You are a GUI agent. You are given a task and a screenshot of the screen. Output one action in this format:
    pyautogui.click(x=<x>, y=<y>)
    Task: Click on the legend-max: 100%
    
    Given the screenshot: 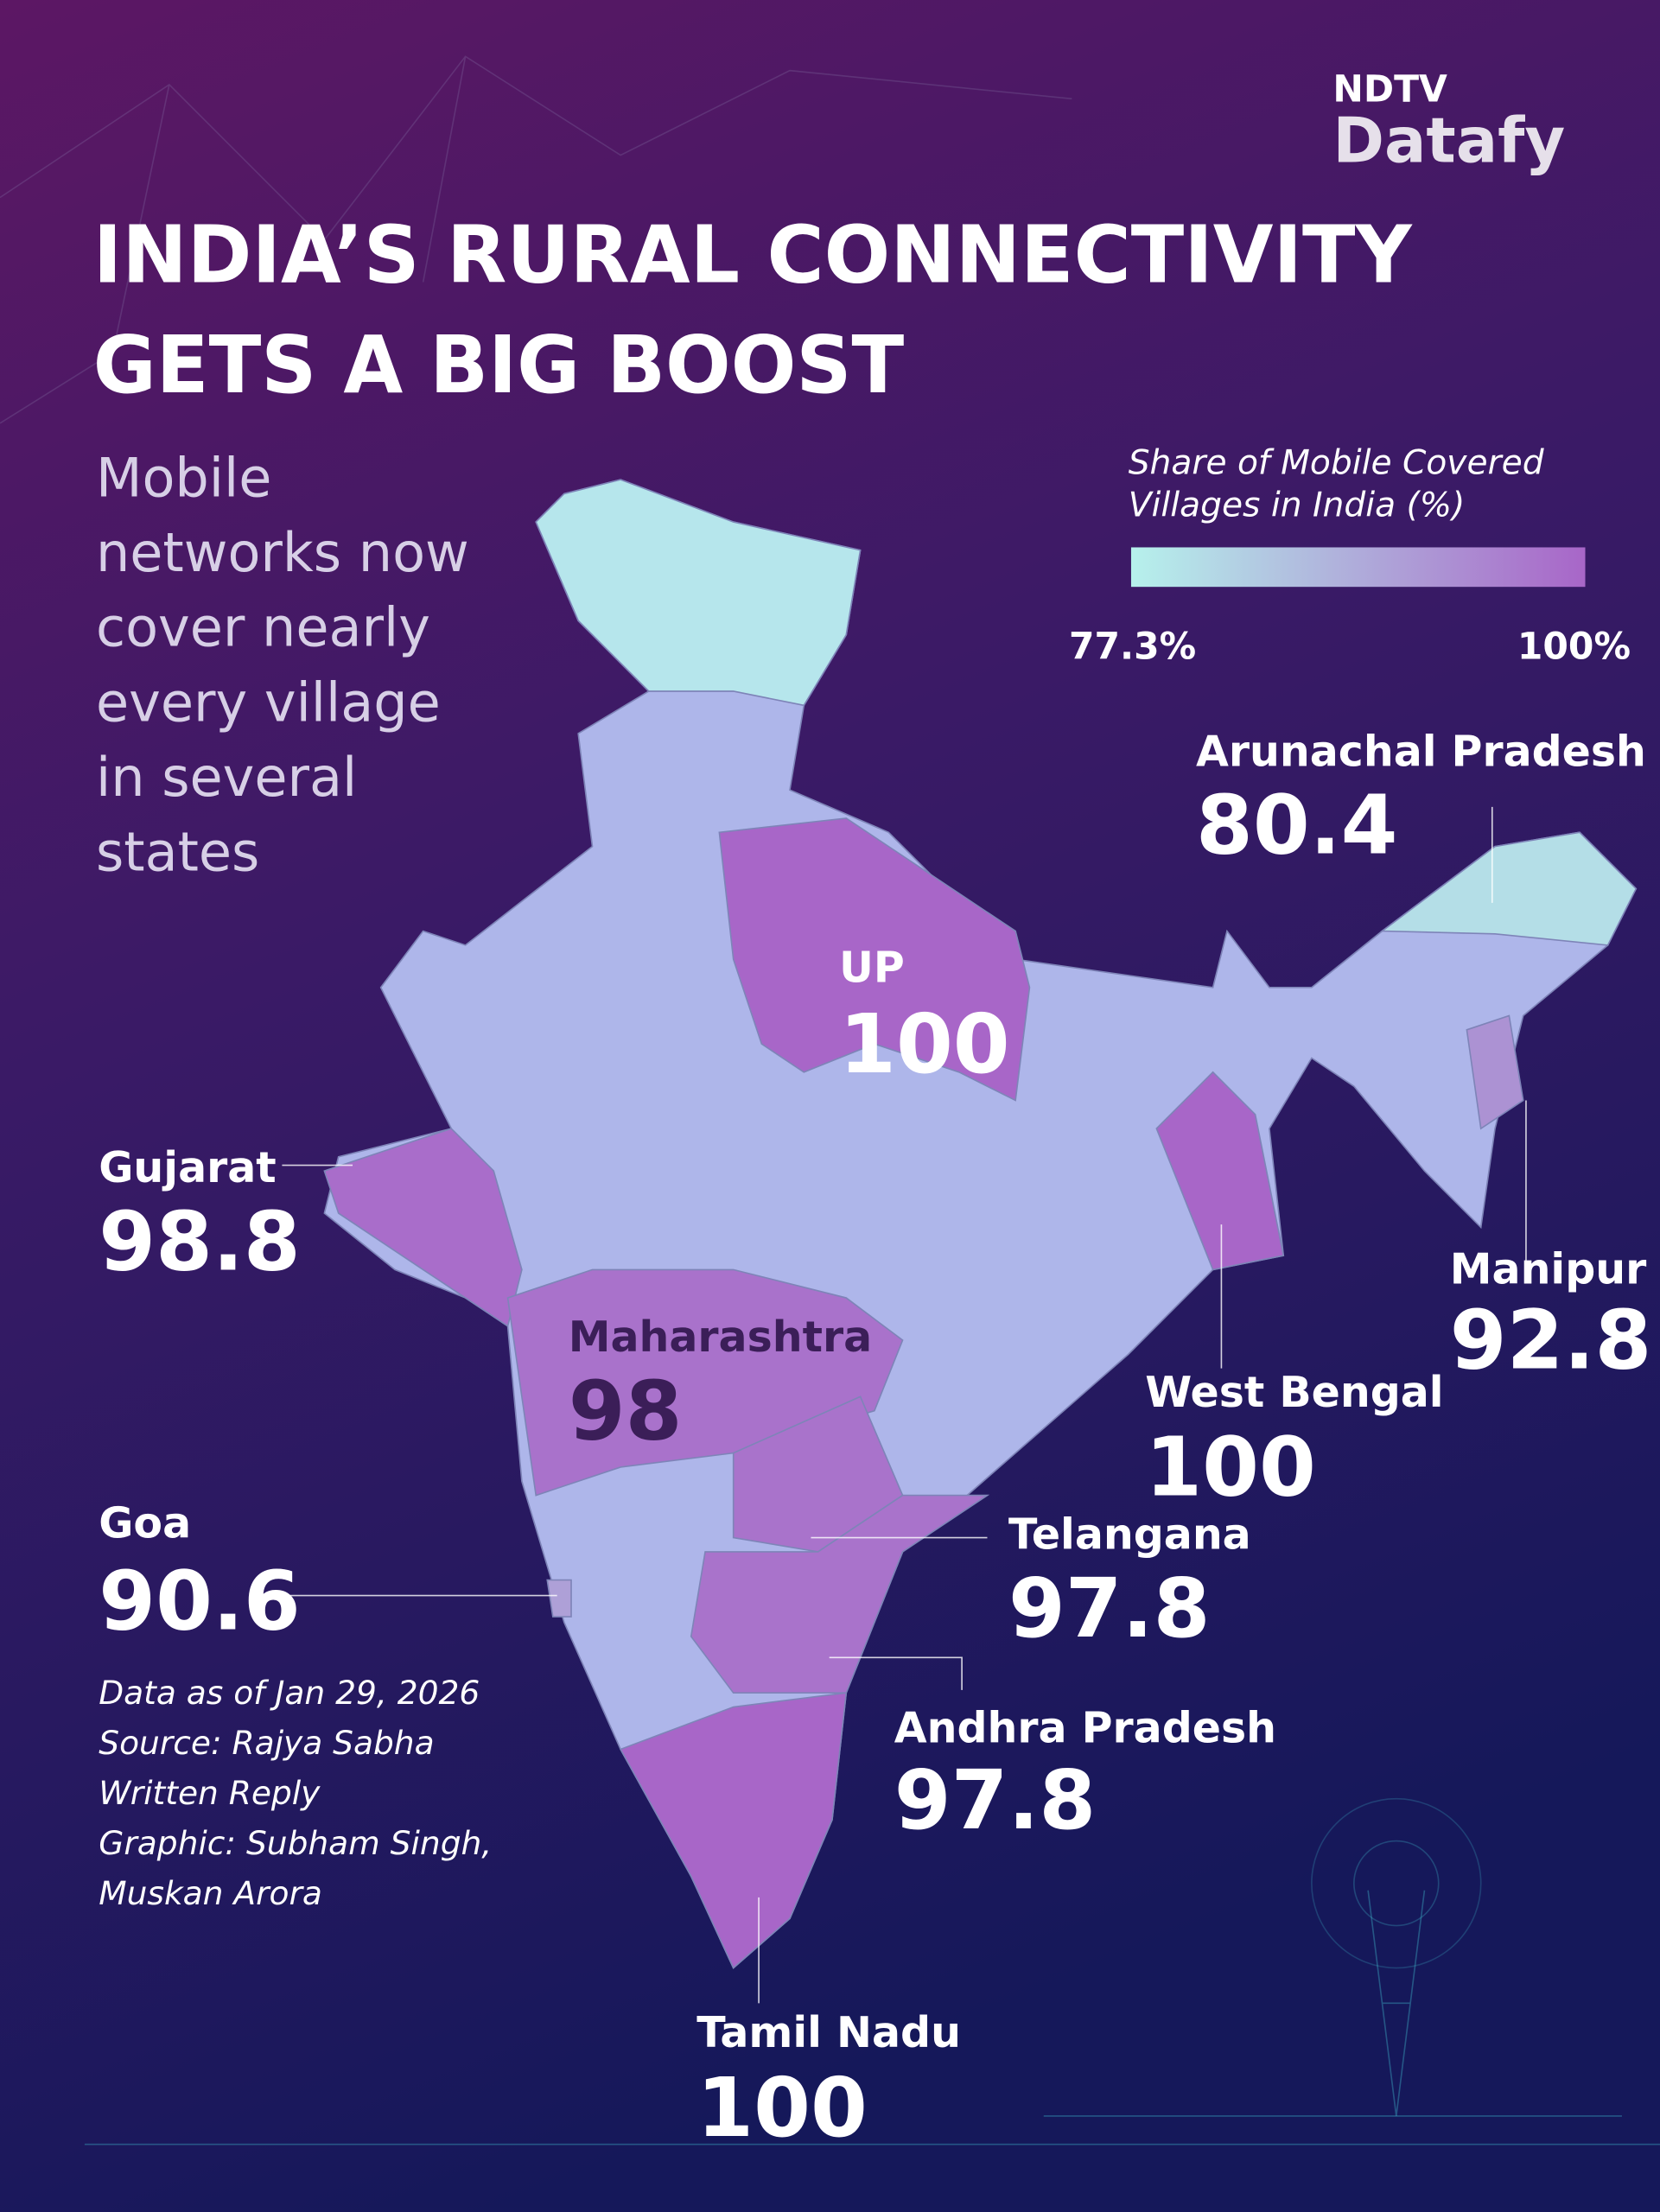 What is the action you would take?
    pyautogui.click(x=1574, y=647)
    